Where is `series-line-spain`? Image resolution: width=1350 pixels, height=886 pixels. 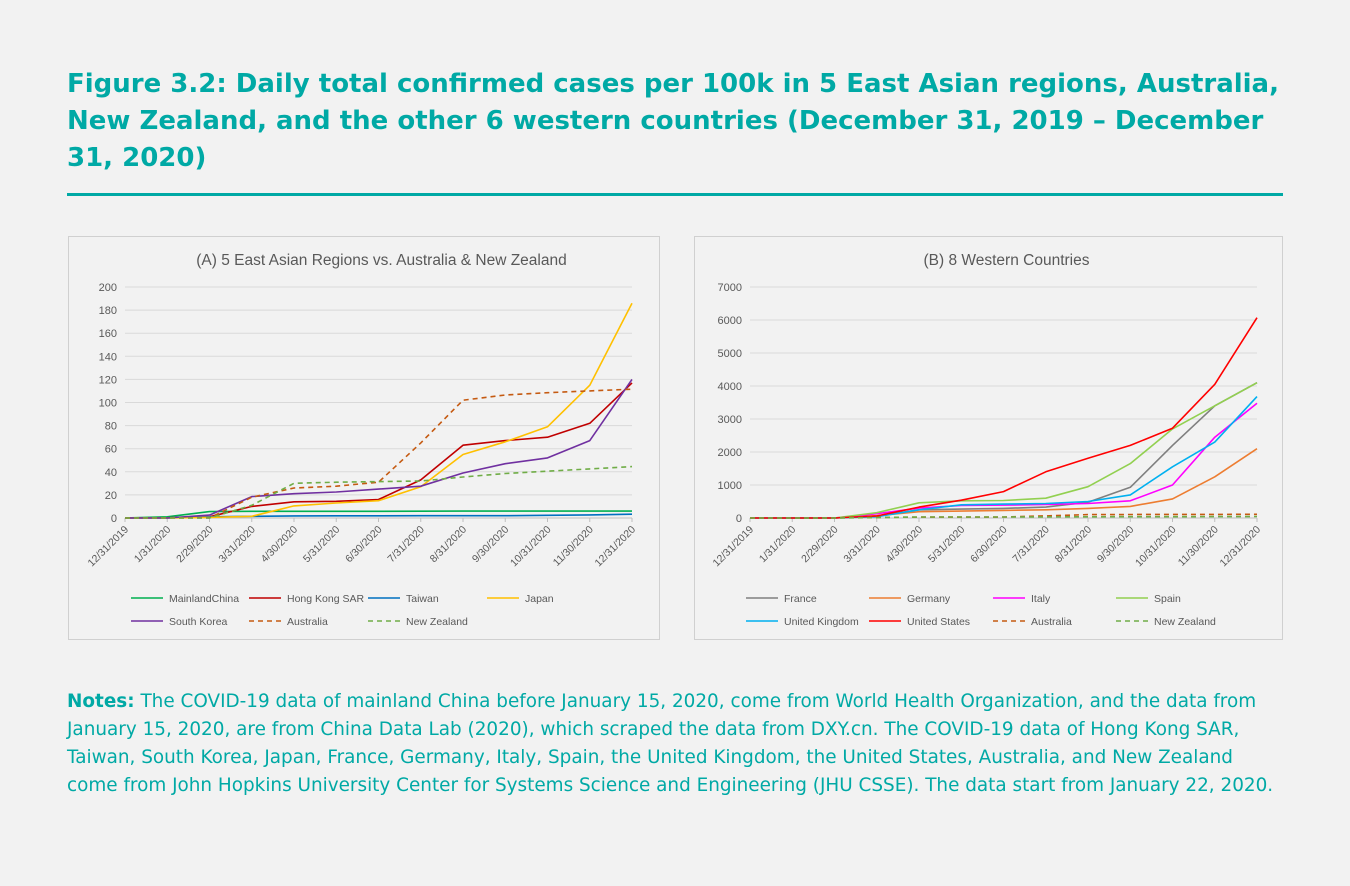 series-line-spain is located at coordinates (1004, 450).